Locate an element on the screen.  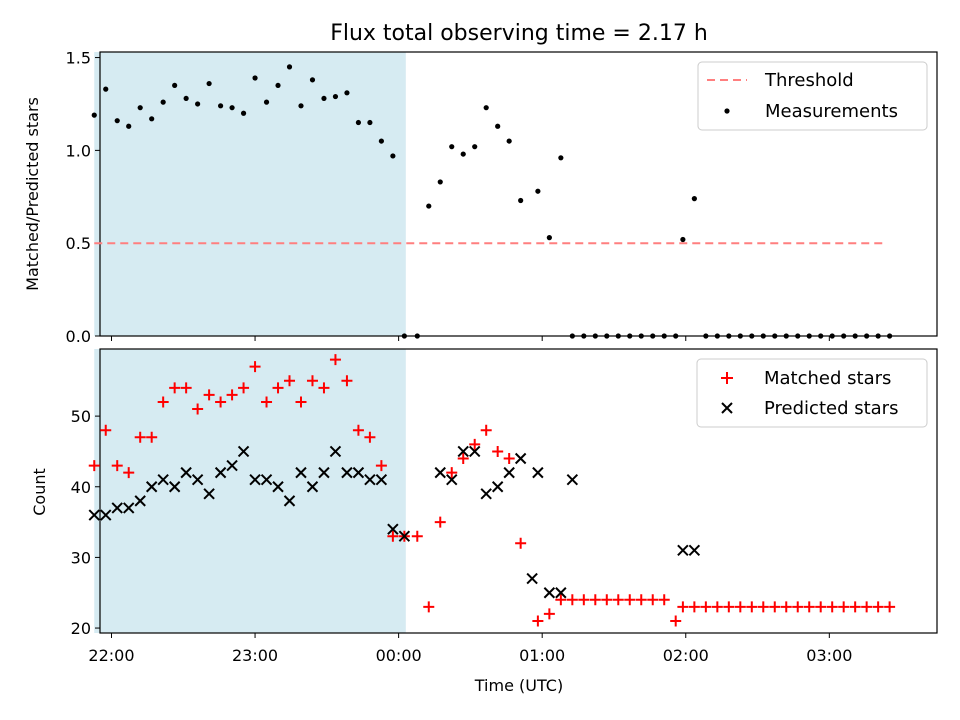
y-tick-label: 0.0 is located at coordinates (78, 336).